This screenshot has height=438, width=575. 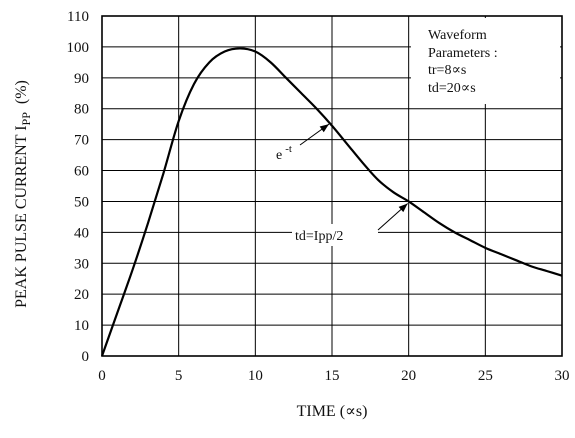 I want to click on annotation-half-peak: td=Ipp/2, so click(x=350, y=224).